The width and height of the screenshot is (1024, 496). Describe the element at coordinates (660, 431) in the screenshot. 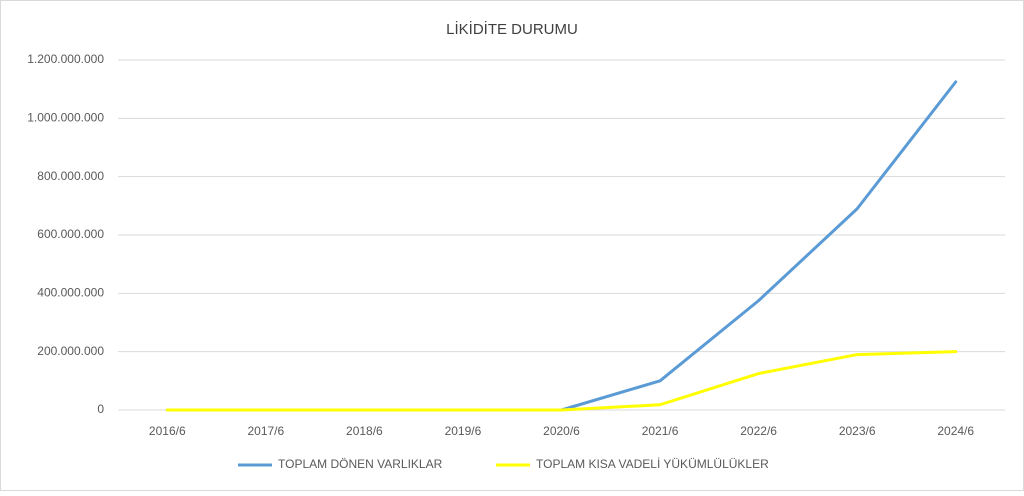

I see `x-tick-label: 2021/6` at that location.